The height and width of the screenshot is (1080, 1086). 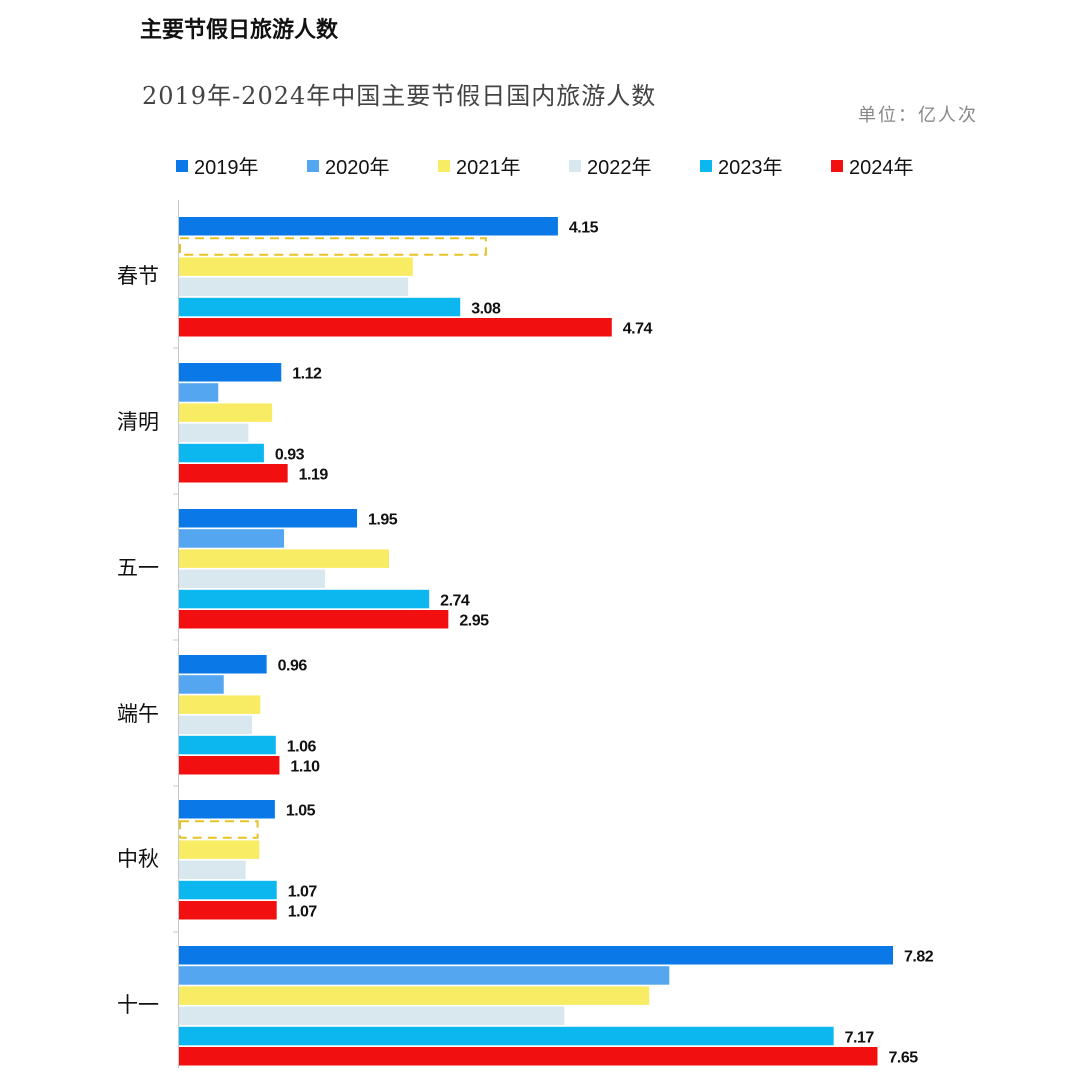 What do you see at coordinates (399, 96) in the screenshot?
I see `chart-subtitle: 2019年-2024年中国主要节假日国内旅游人数` at bounding box center [399, 96].